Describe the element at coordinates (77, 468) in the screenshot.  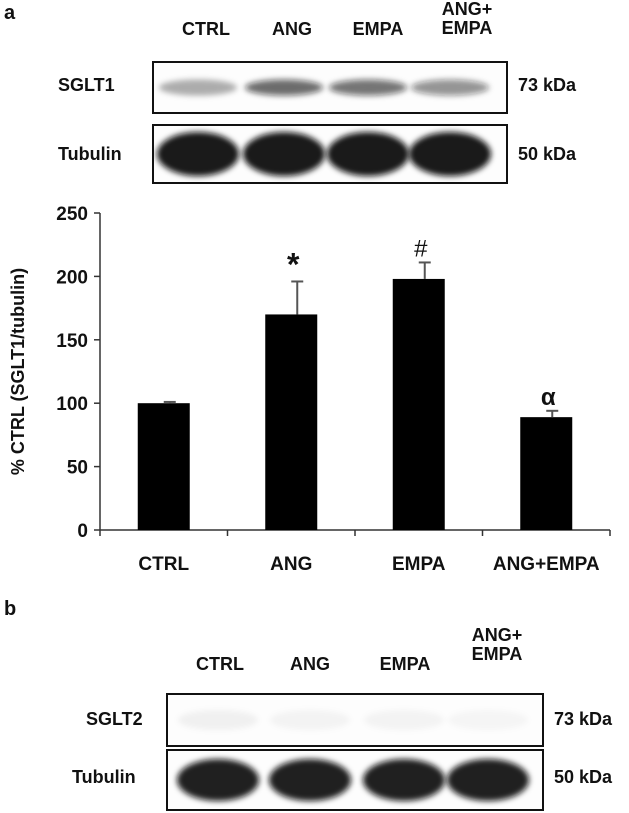
I see `y-tick-label: 50` at that location.